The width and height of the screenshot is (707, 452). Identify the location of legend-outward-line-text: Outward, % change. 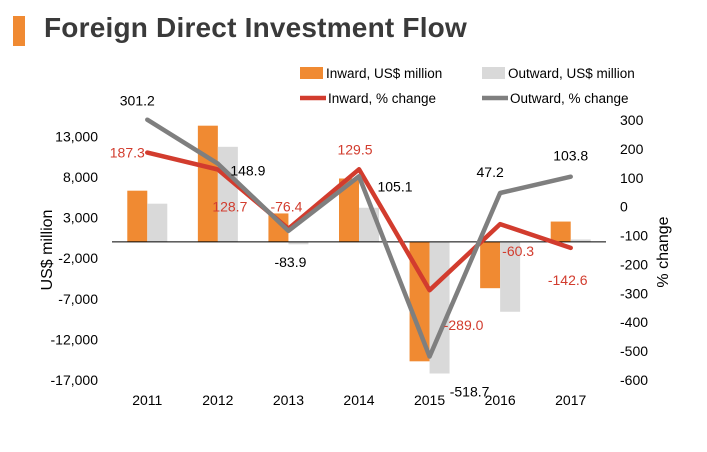
(569, 98).